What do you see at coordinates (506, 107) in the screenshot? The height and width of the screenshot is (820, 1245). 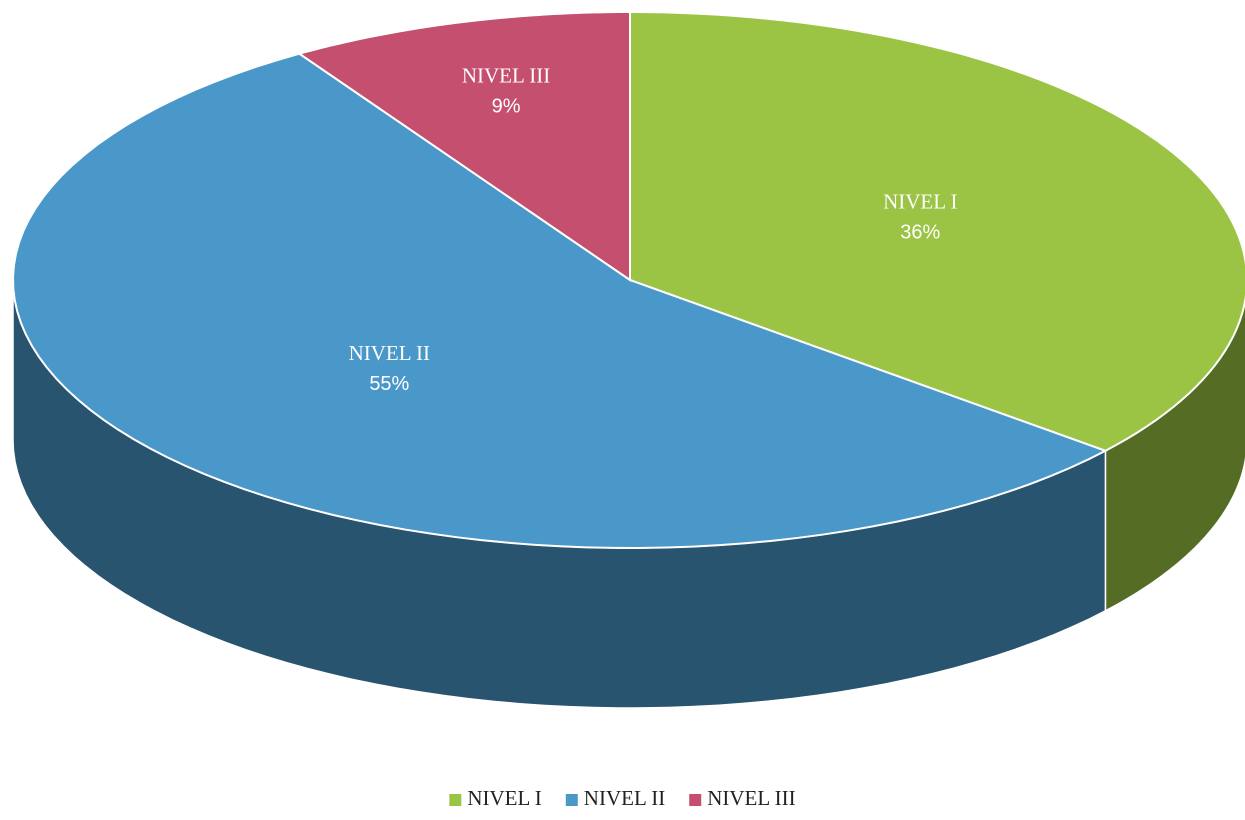 I see `slice-value: 9%` at bounding box center [506, 107].